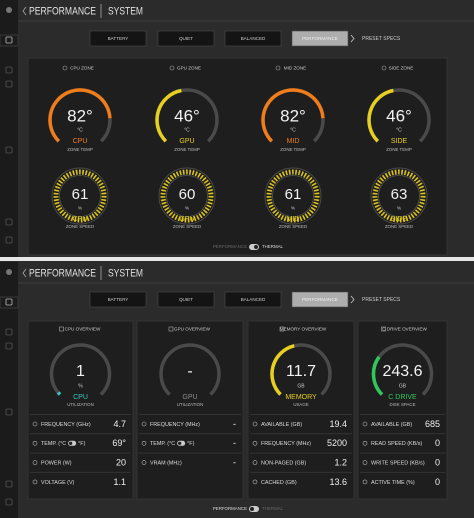 The width and height of the screenshot is (474, 518). I want to click on row-label-alt: °F), so click(190, 444).